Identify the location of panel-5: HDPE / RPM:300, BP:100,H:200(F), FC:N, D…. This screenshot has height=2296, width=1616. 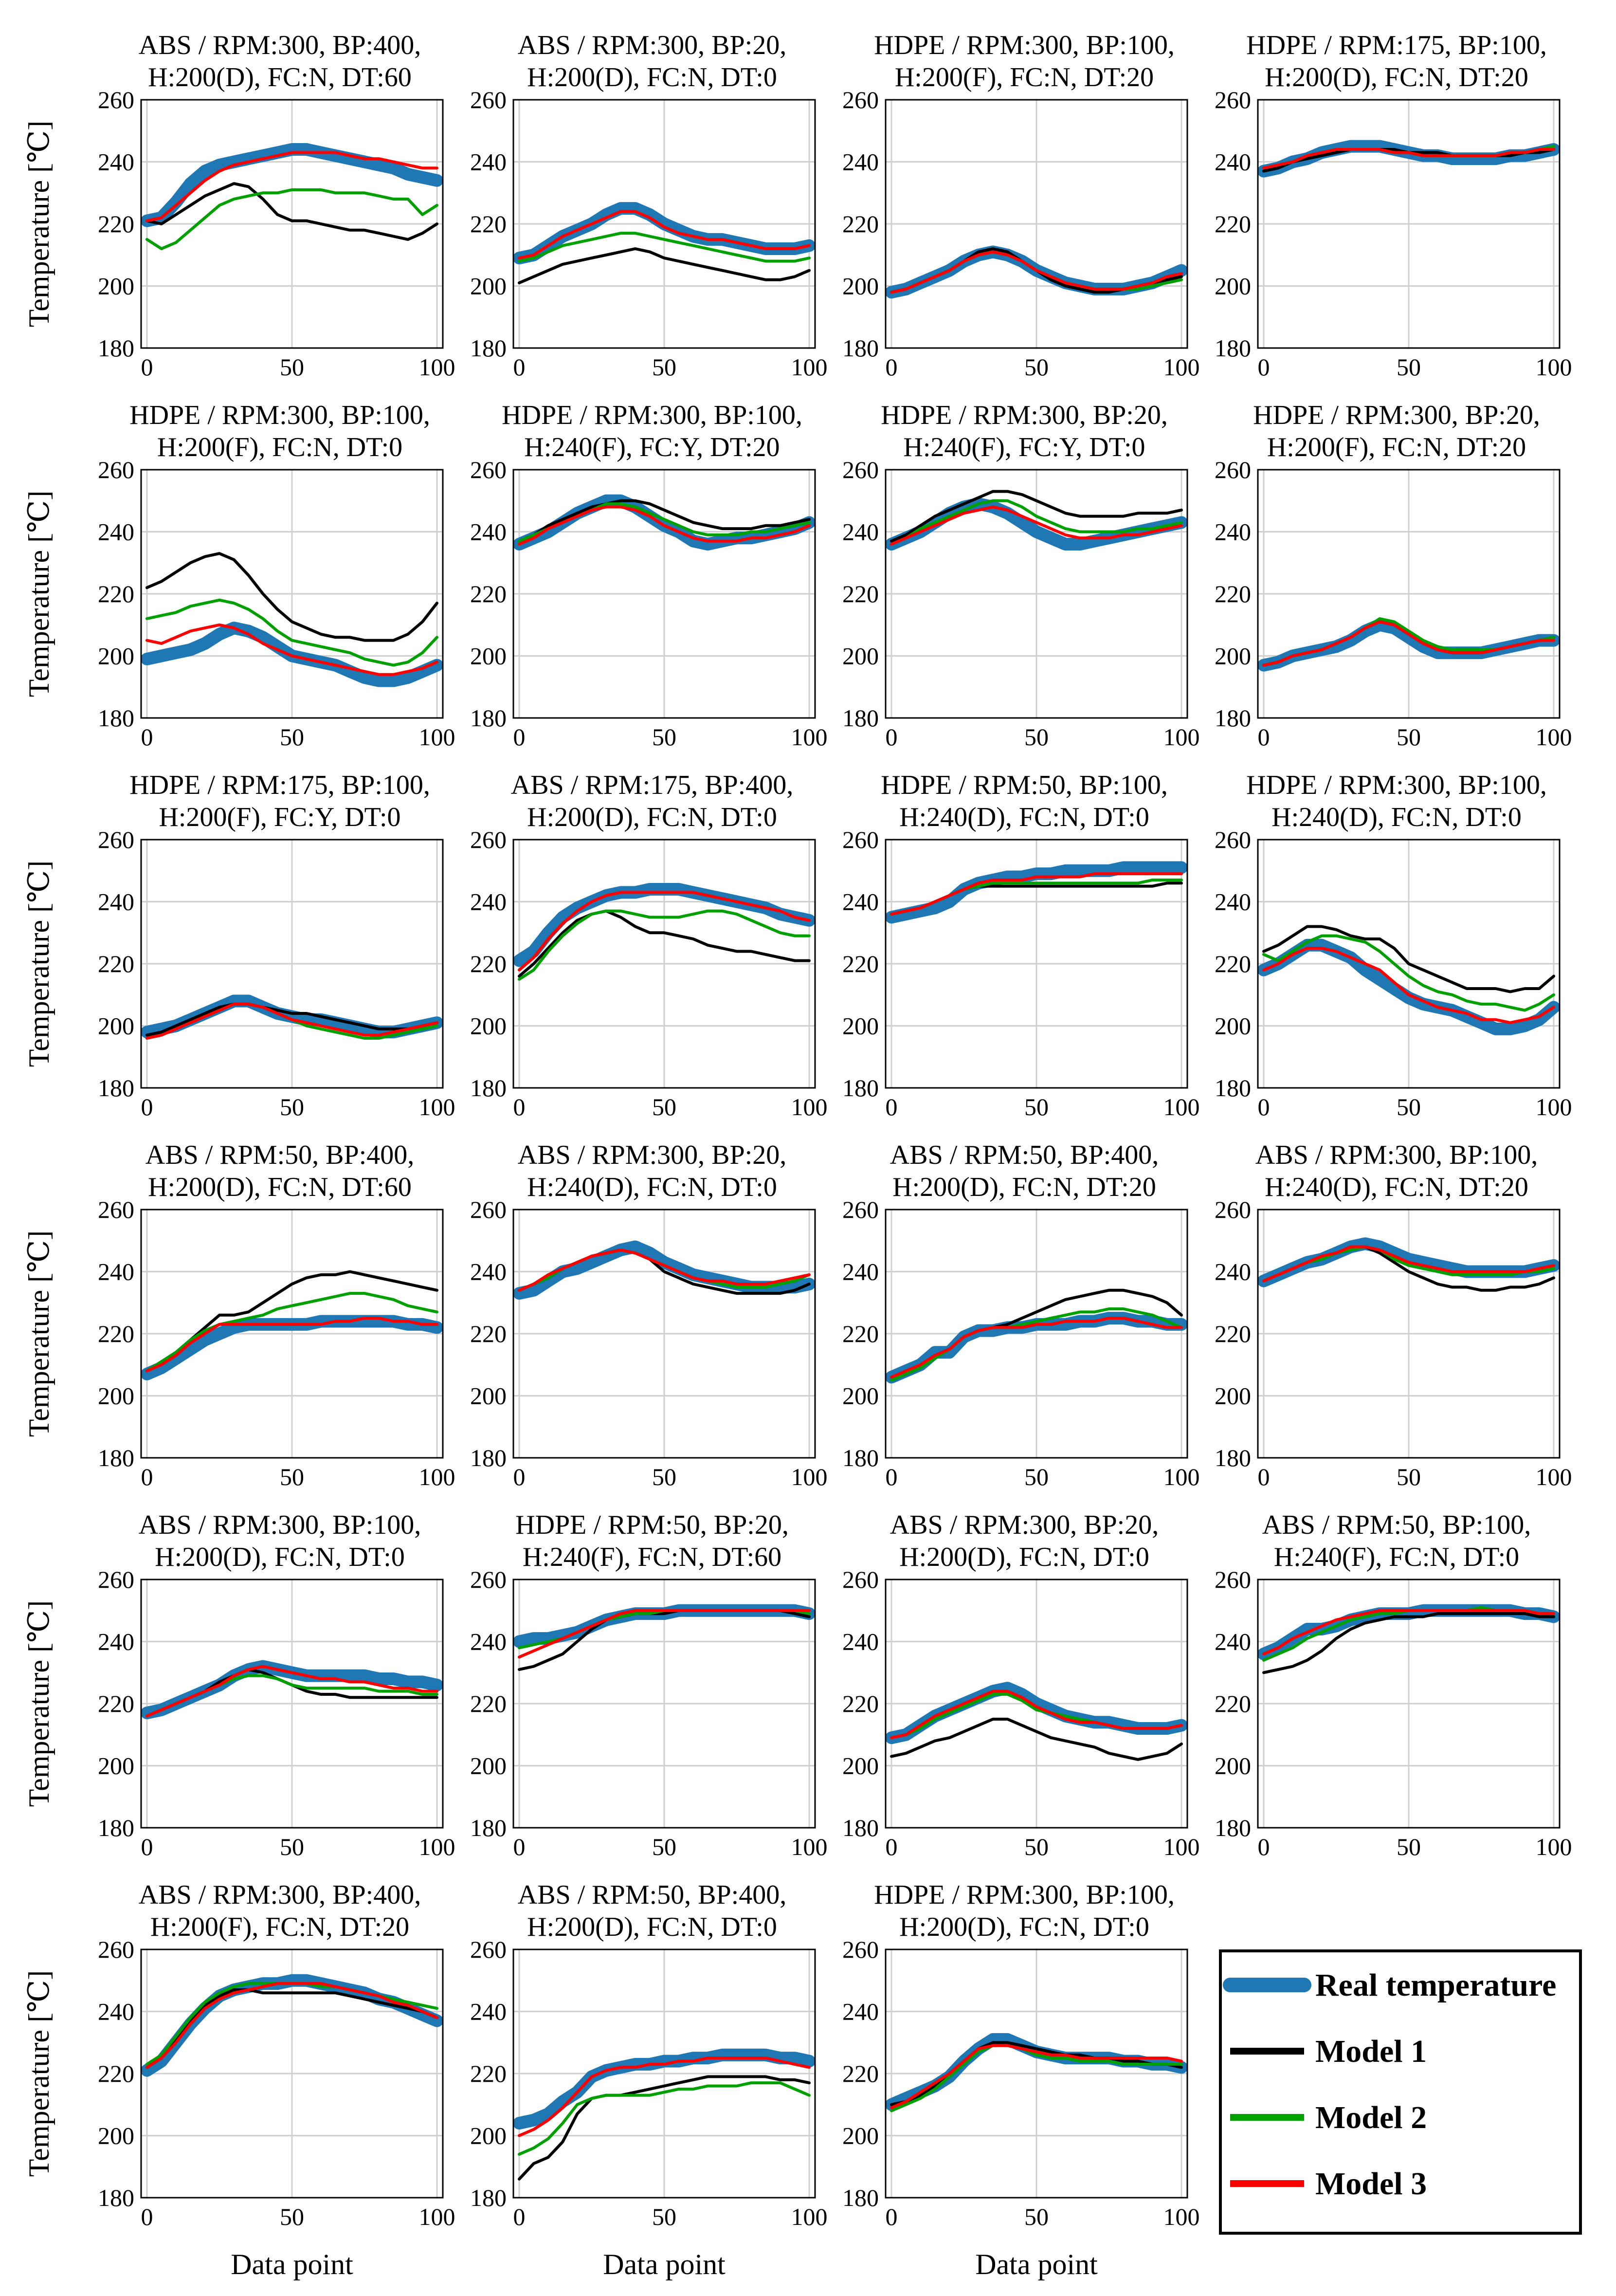
(239, 575).